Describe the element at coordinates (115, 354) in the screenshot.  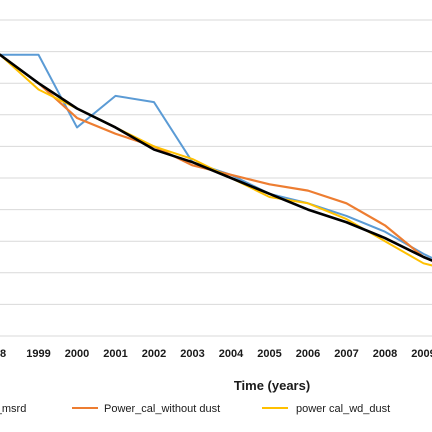
I see `x-tick-label: 2001` at that location.